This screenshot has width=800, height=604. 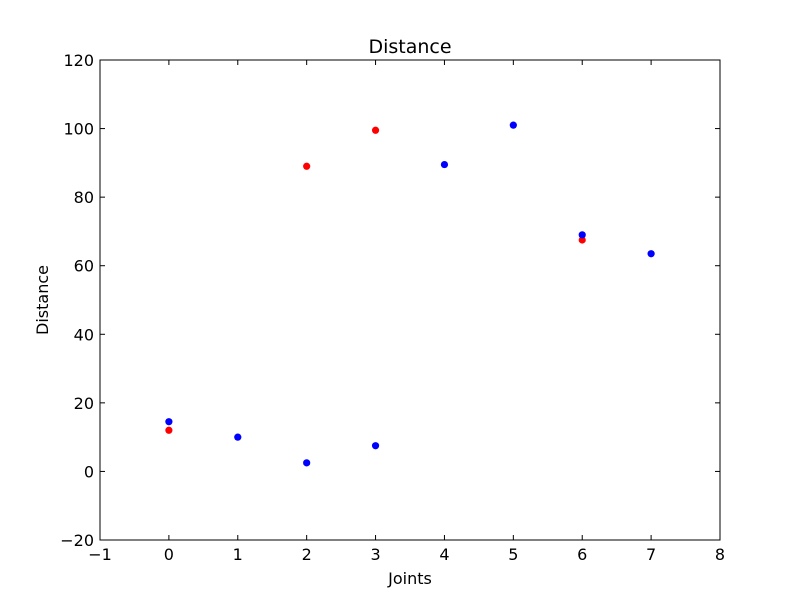 I want to click on x-tick-label: −1, so click(x=100, y=554).